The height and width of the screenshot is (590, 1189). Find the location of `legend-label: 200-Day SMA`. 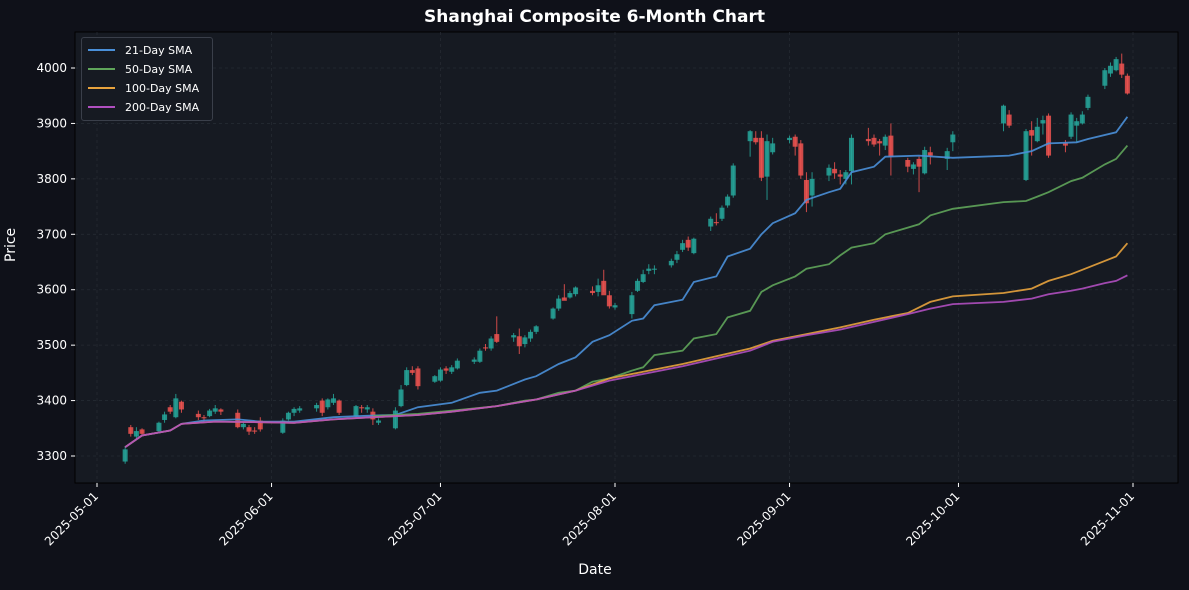

legend-label: 200-Day SMA is located at coordinates (162, 107).